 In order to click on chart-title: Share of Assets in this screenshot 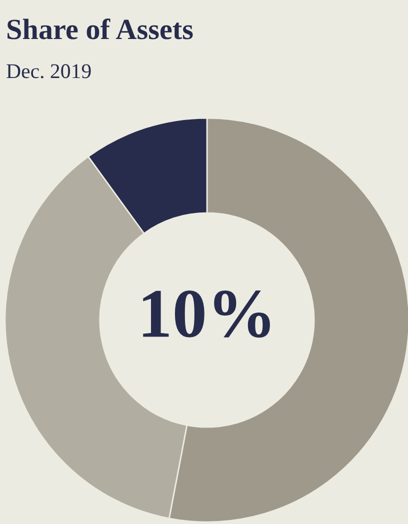, I will do `click(100, 29)`.